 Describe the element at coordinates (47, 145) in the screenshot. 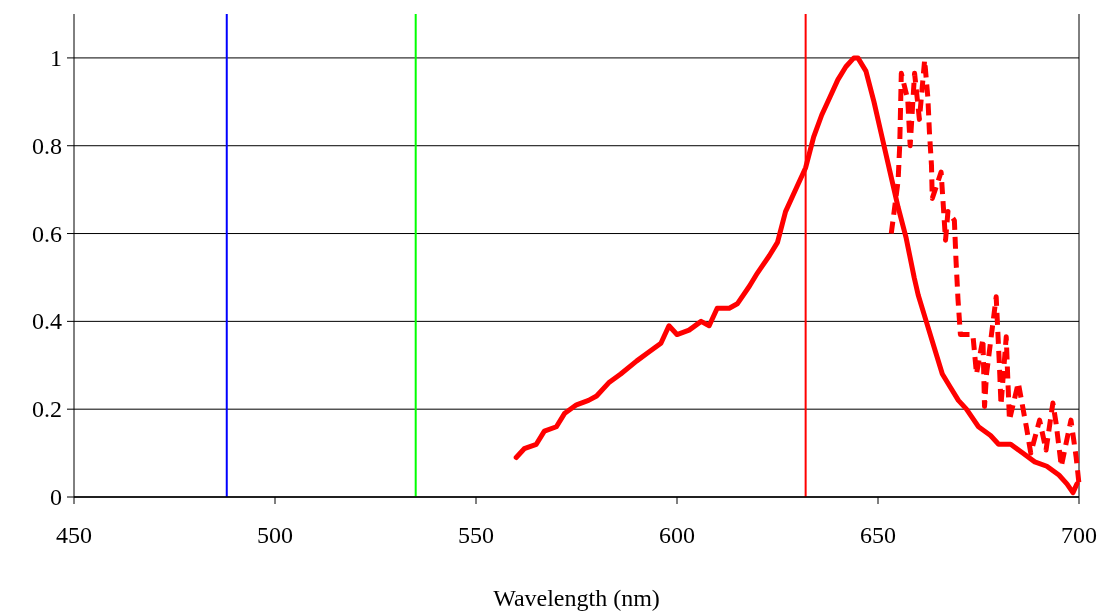

I see `y-tick-label: 0.8` at that location.